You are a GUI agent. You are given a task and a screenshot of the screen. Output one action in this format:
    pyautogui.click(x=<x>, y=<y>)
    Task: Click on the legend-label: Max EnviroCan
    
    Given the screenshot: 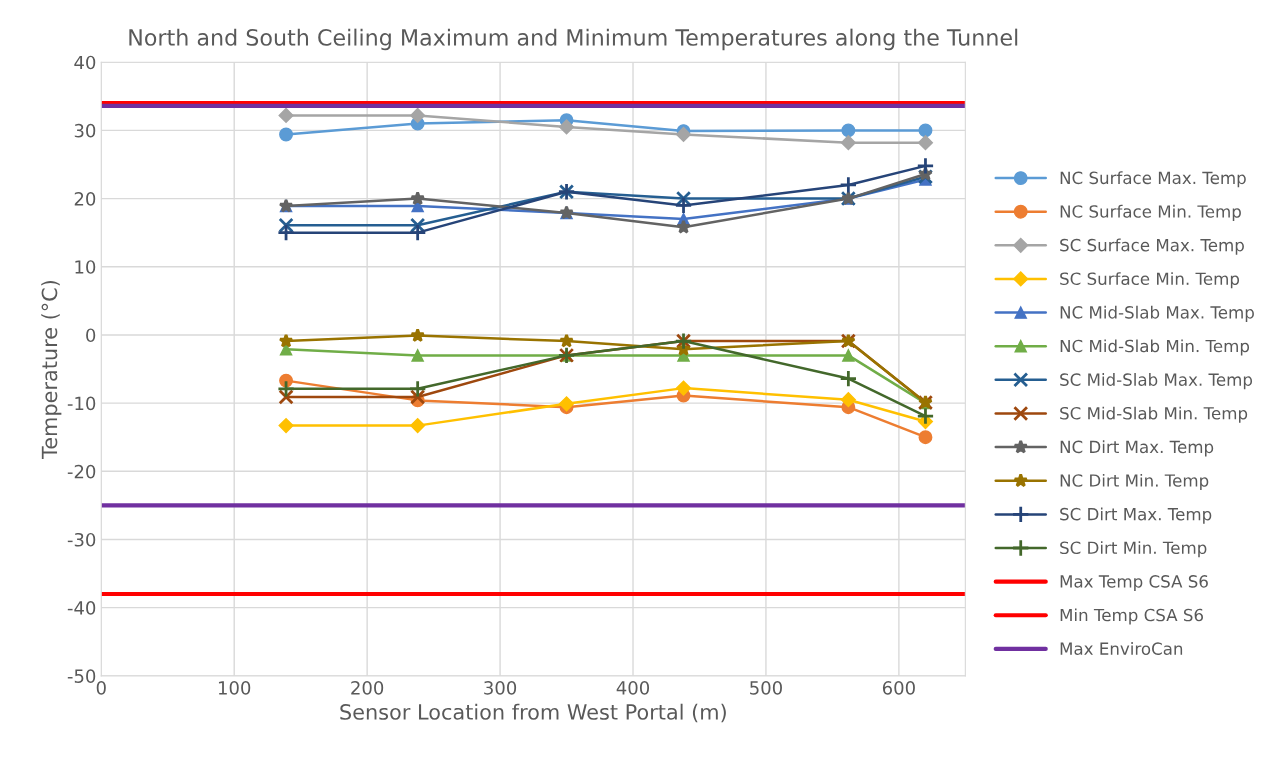 What is the action you would take?
    pyautogui.click(x=1121, y=648)
    